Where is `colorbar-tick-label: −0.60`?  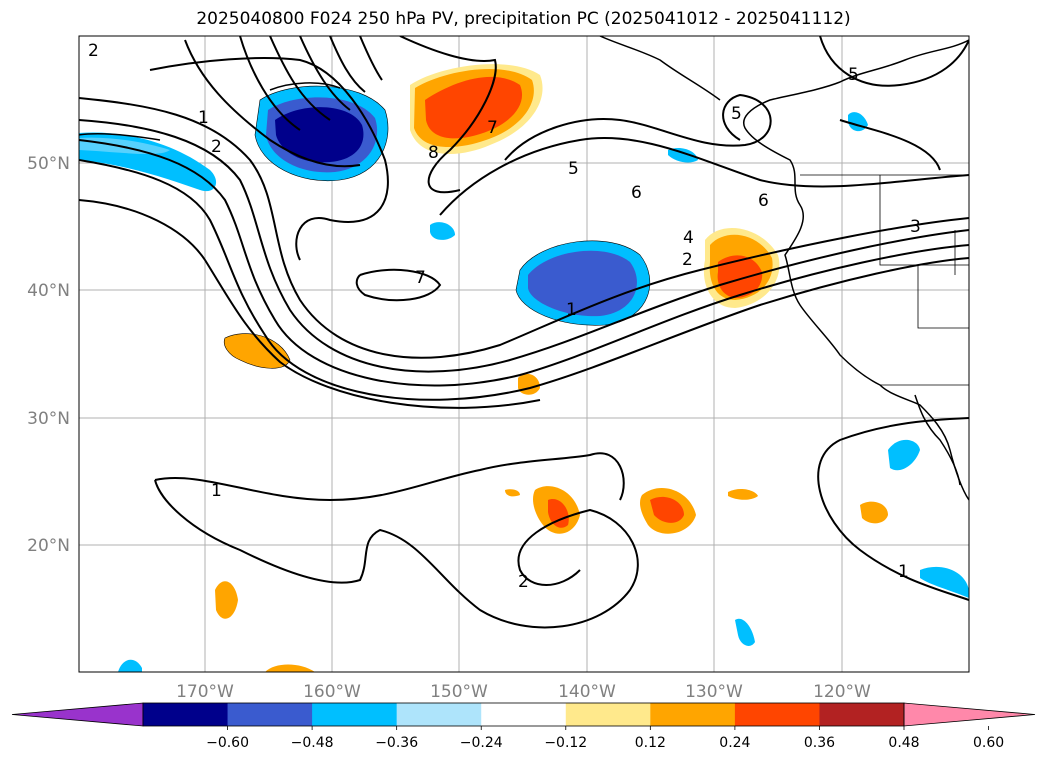 colorbar-tick-label: −0.60 is located at coordinates (227, 743).